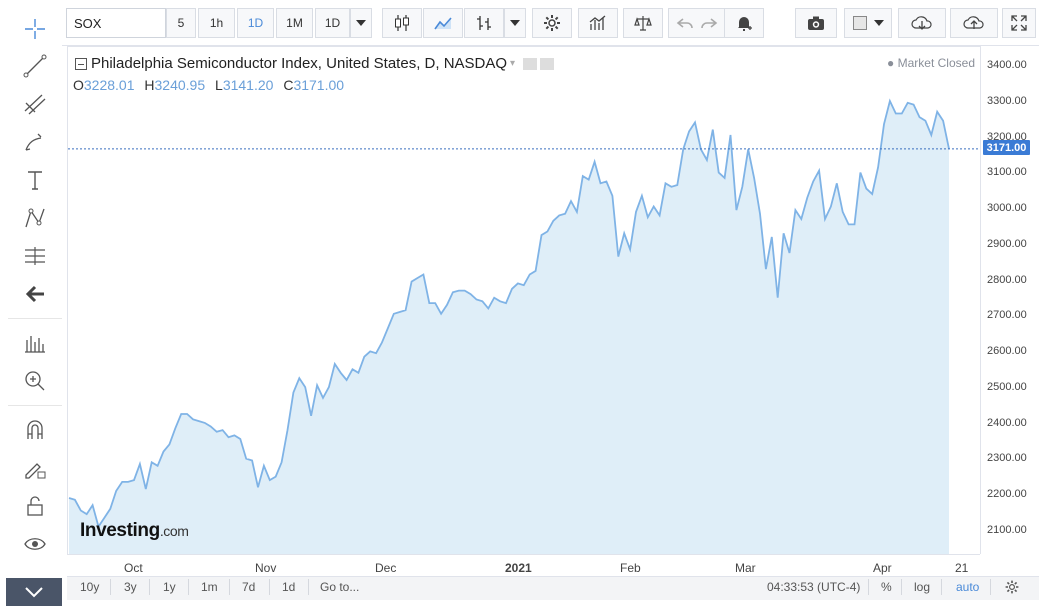 The height and width of the screenshot is (610, 1039). Describe the element at coordinates (289, 587) in the screenshot. I see `range-1d-button: 1d` at that location.